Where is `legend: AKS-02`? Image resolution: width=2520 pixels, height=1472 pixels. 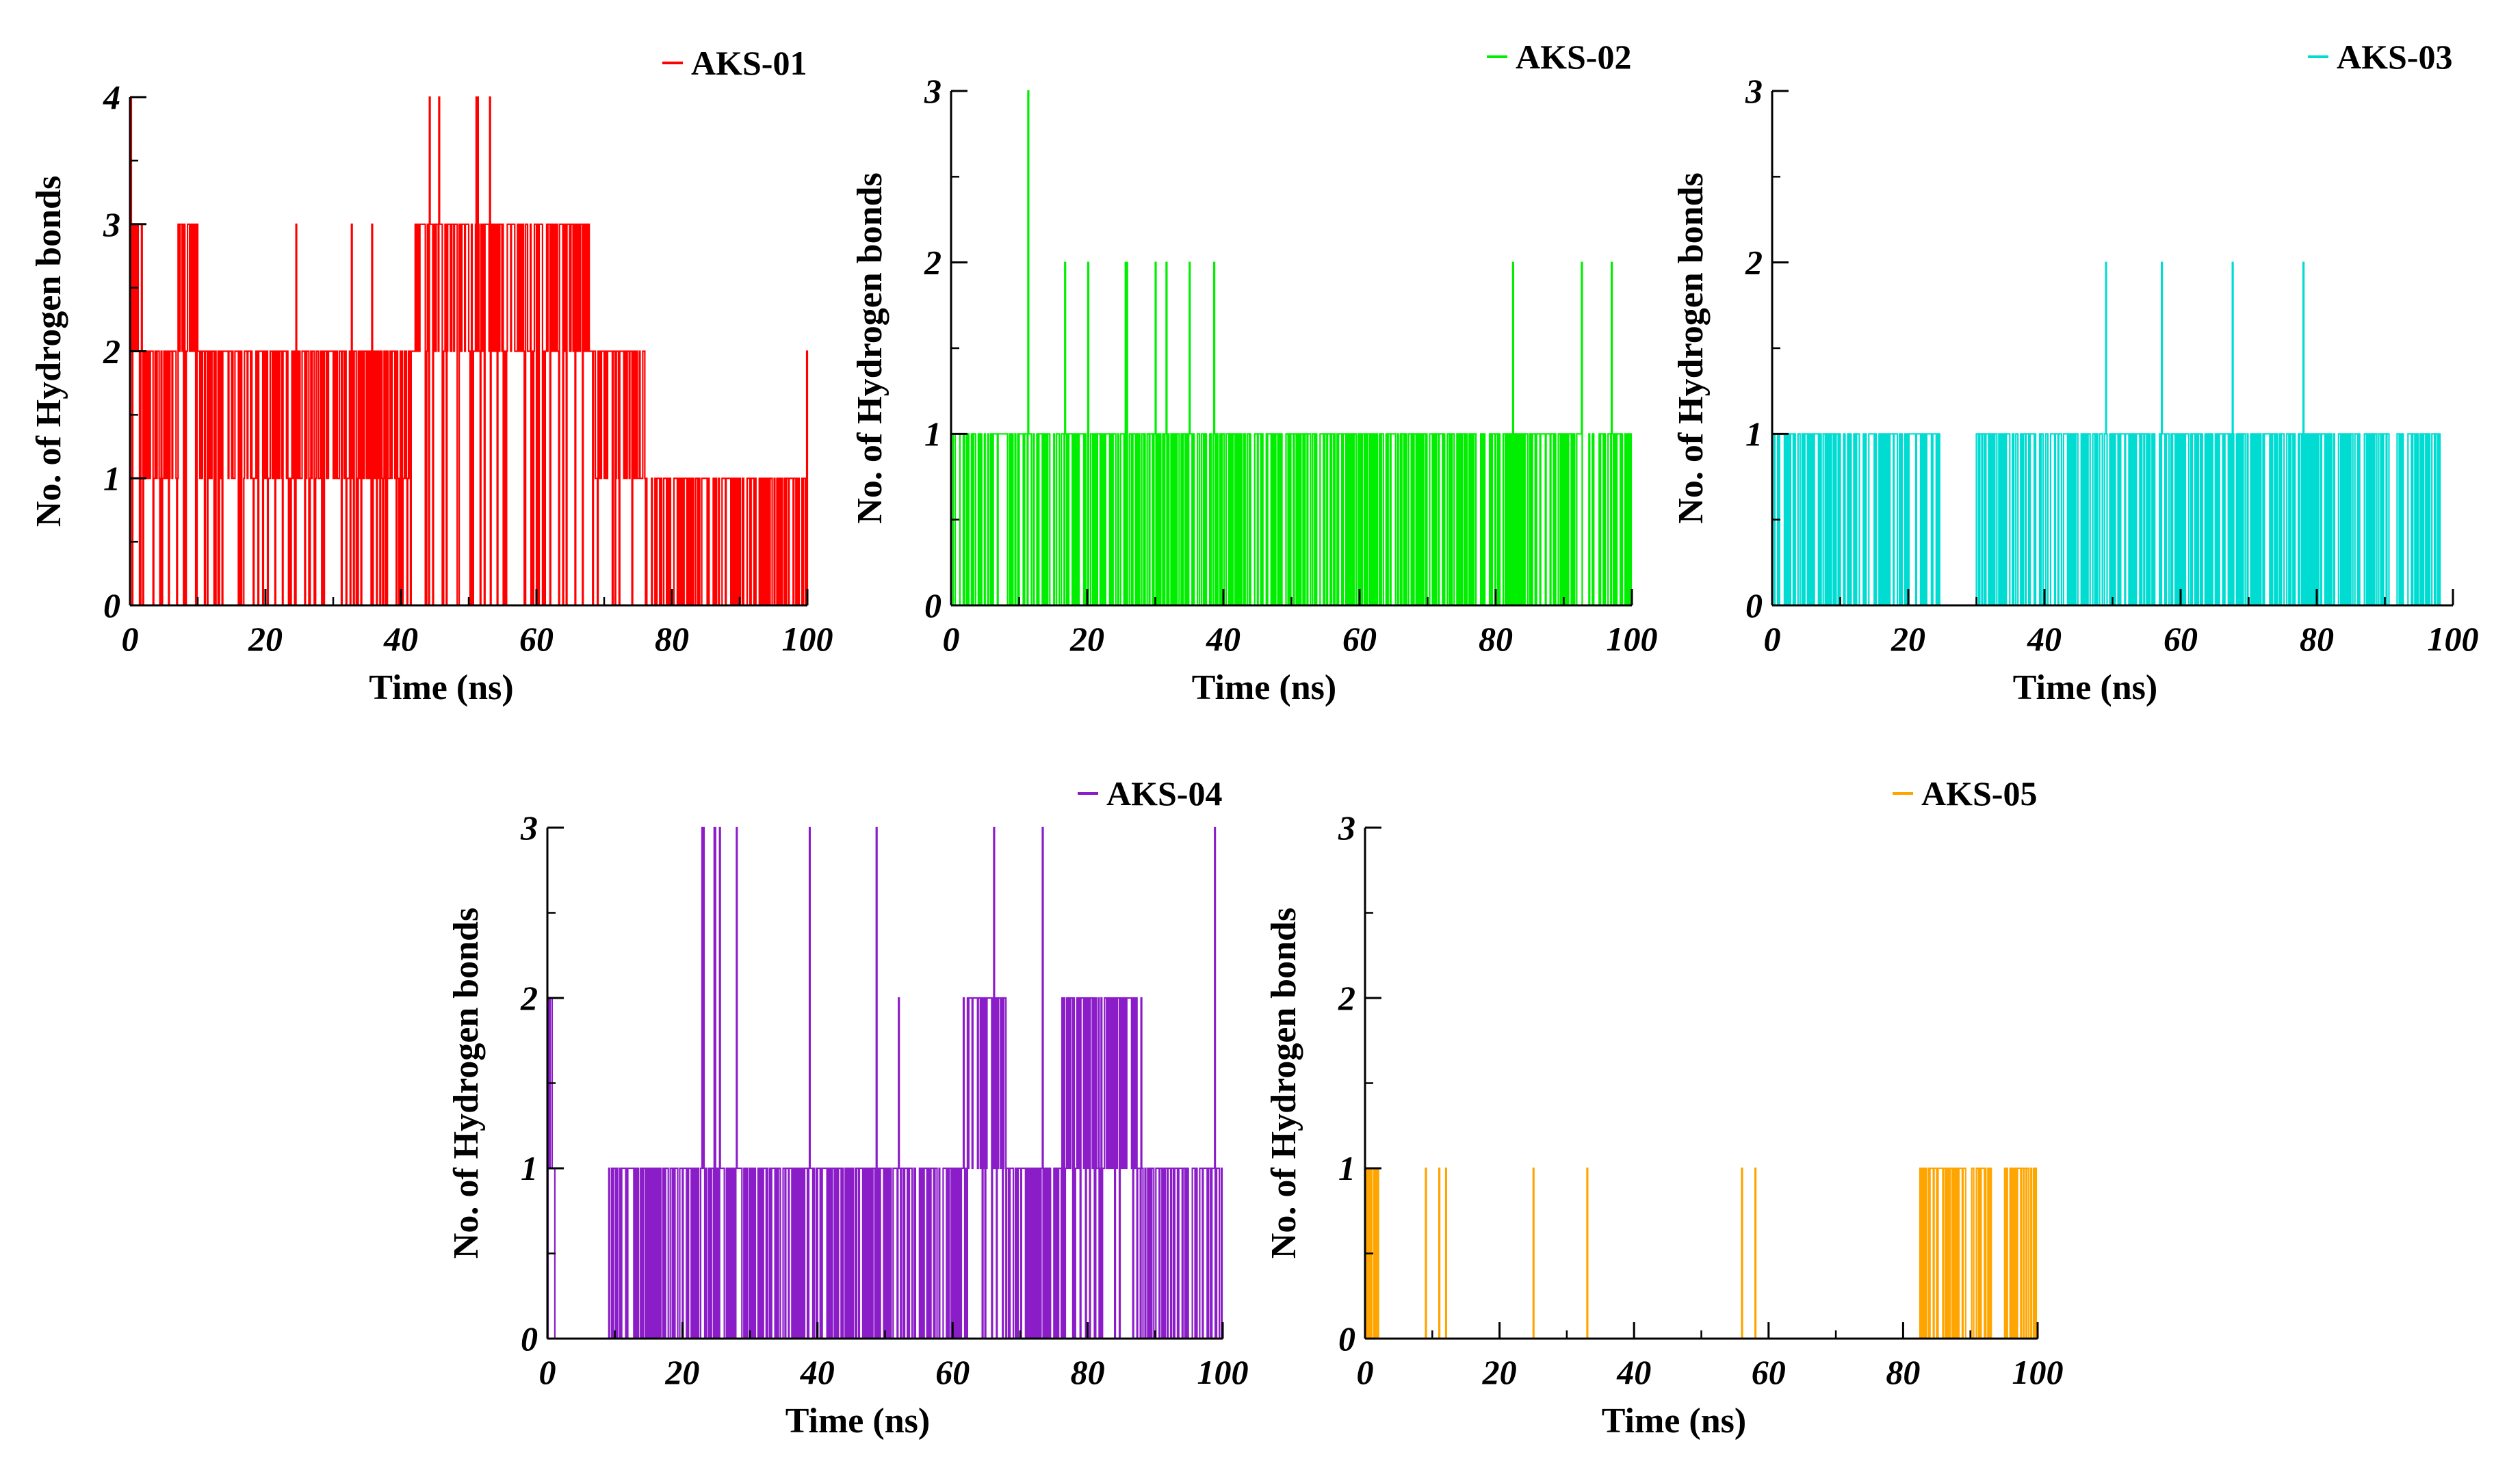
legend: AKS-02 is located at coordinates (1559, 57).